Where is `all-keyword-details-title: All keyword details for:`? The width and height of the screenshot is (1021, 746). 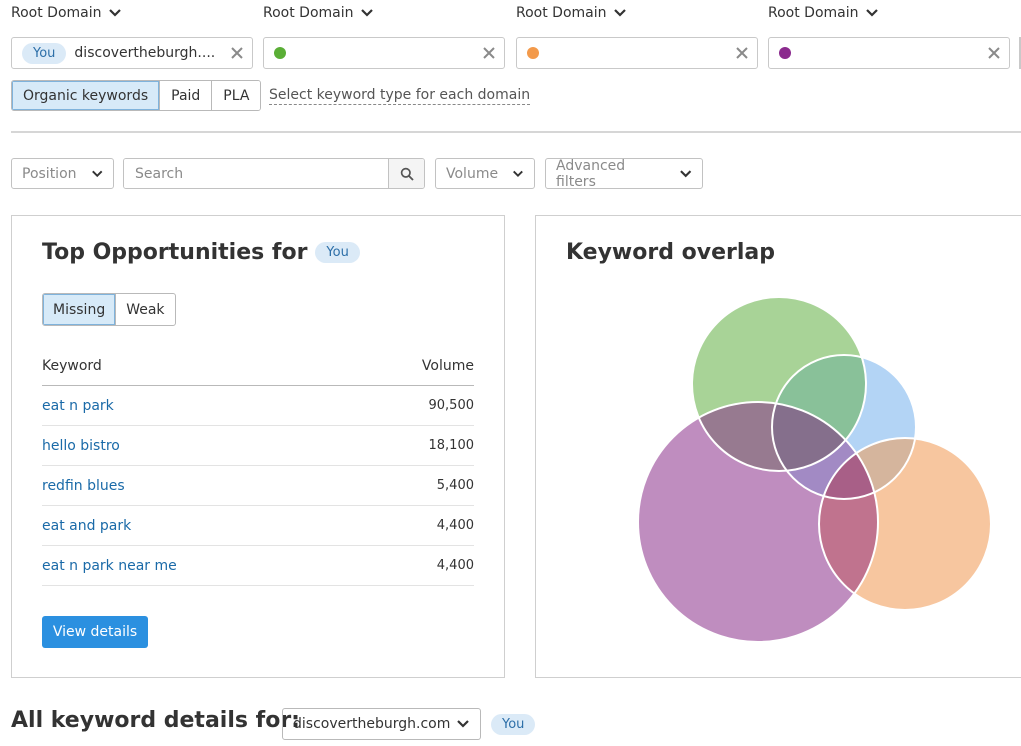 all-keyword-details-title: All keyword details for: is located at coordinates (155, 720).